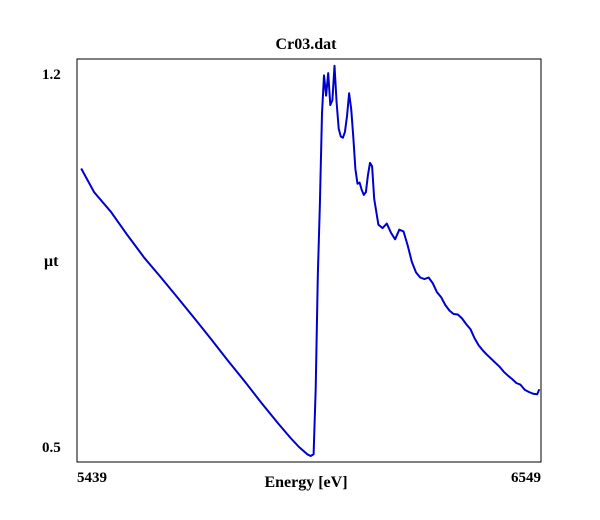 The image size is (600, 520). Describe the element at coordinates (305, 482) in the screenshot. I see `x-axis-label: Energy [eV]` at that location.